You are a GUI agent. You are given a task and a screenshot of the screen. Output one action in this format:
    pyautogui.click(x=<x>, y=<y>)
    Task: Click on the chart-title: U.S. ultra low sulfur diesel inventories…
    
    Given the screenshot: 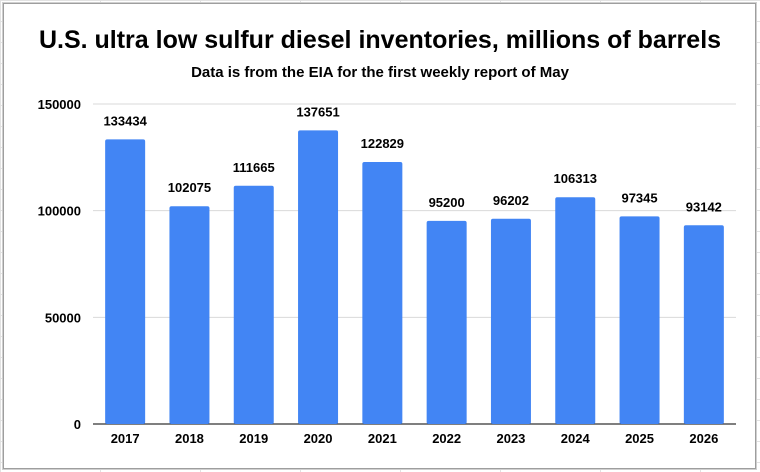 What is the action you would take?
    pyautogui.click(x=380, y=40)
    